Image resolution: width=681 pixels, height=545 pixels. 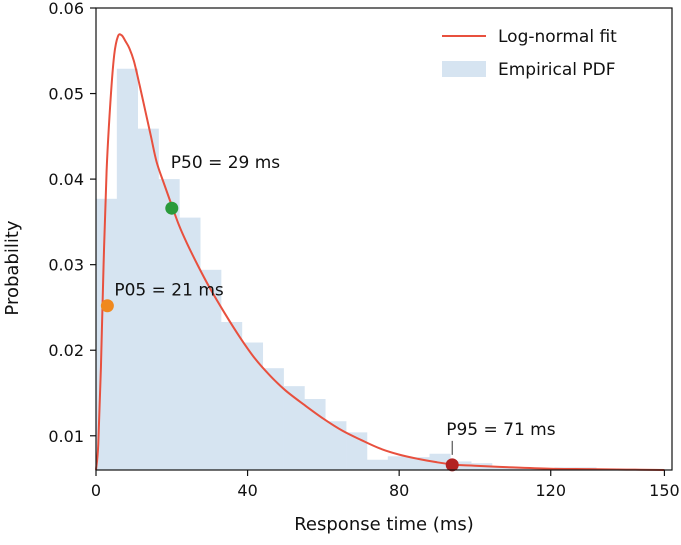 What do you see at coordinates (66, 9) in the screenshot?
I see `y-tick-label: 0.06` at bounding box center [66, 9].